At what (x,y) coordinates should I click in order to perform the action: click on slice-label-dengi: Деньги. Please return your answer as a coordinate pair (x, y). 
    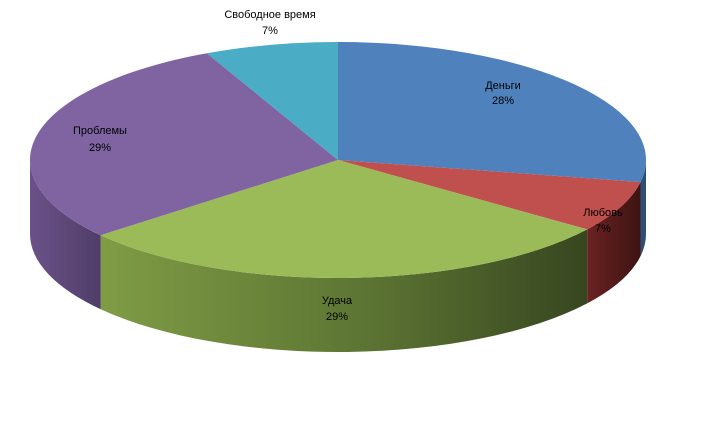
    Looking at the image, I should click on (503, 86).